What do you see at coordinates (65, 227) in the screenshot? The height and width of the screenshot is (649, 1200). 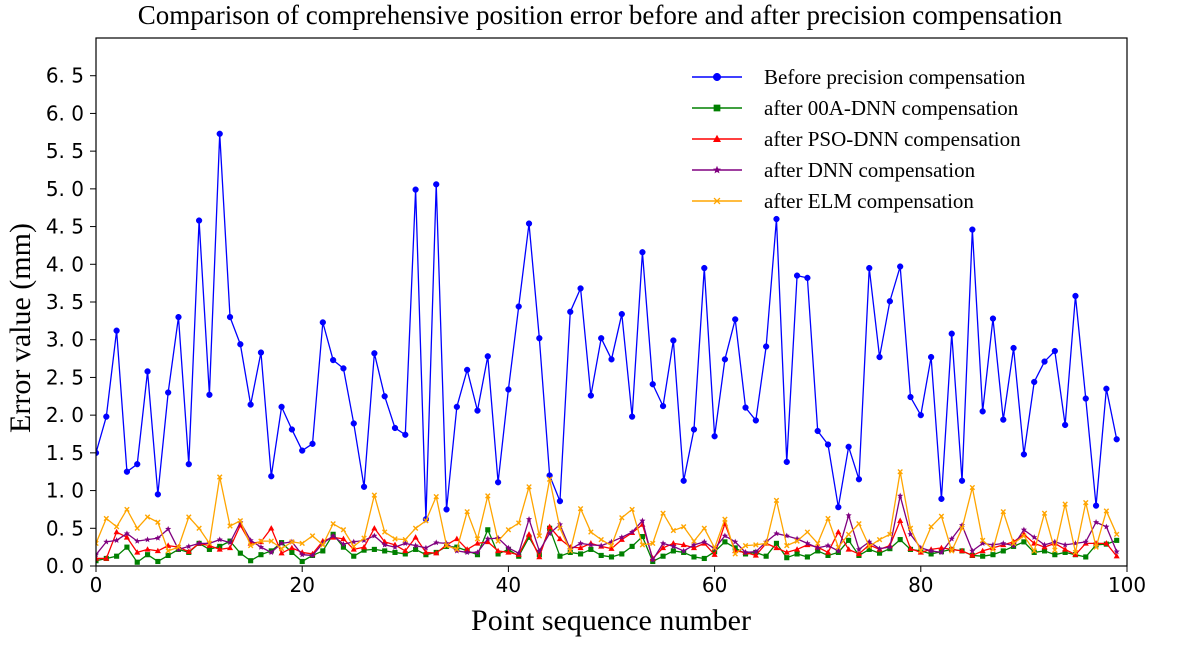 I see `y-tick-label: 4. 5` at bounding box center [65, 227].